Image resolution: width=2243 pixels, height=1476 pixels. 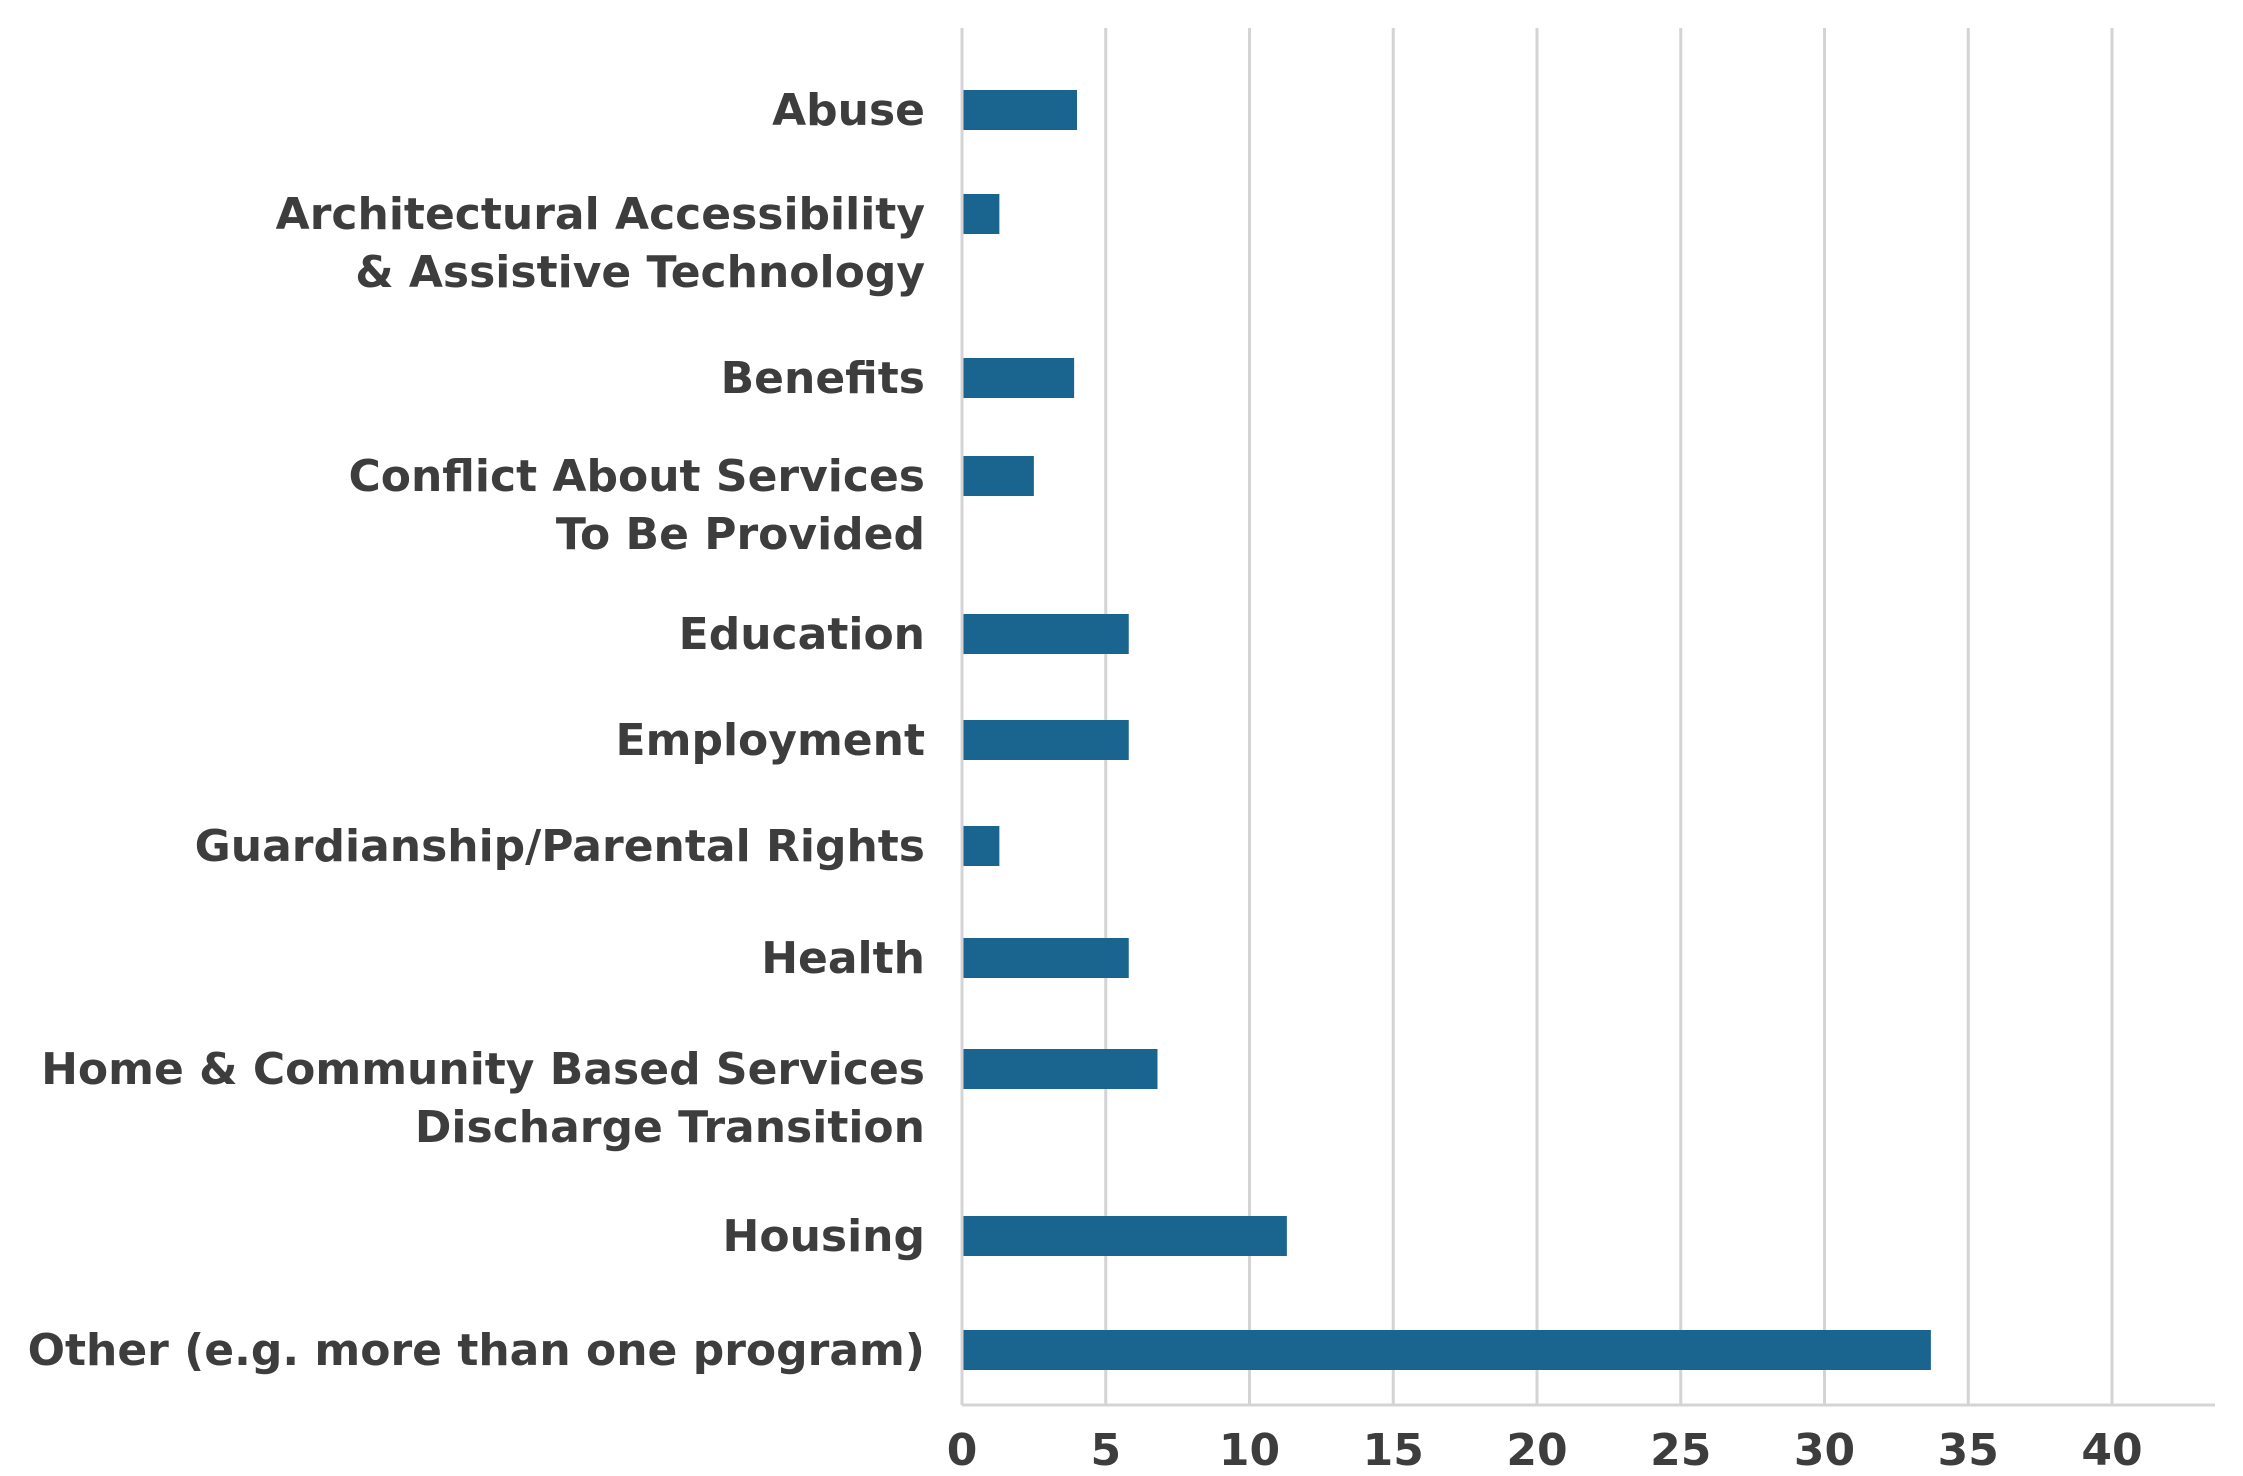 I want to click on category-label: Architectural Accessibility, so click(x=600, y=214).